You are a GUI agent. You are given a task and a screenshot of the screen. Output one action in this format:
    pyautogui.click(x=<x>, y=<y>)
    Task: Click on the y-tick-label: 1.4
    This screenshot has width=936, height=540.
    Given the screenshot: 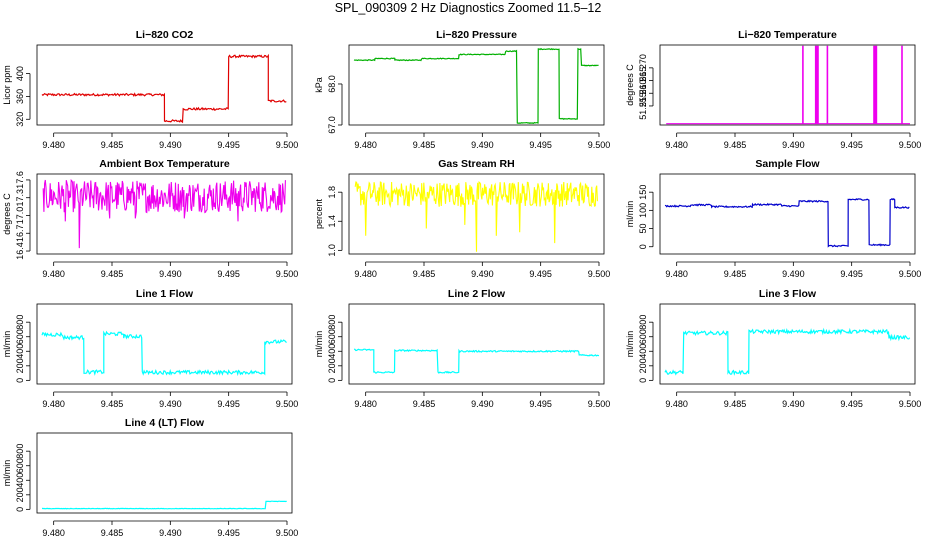 What is the action you would take?
    pyautogui.click(x=332, y=221)
    